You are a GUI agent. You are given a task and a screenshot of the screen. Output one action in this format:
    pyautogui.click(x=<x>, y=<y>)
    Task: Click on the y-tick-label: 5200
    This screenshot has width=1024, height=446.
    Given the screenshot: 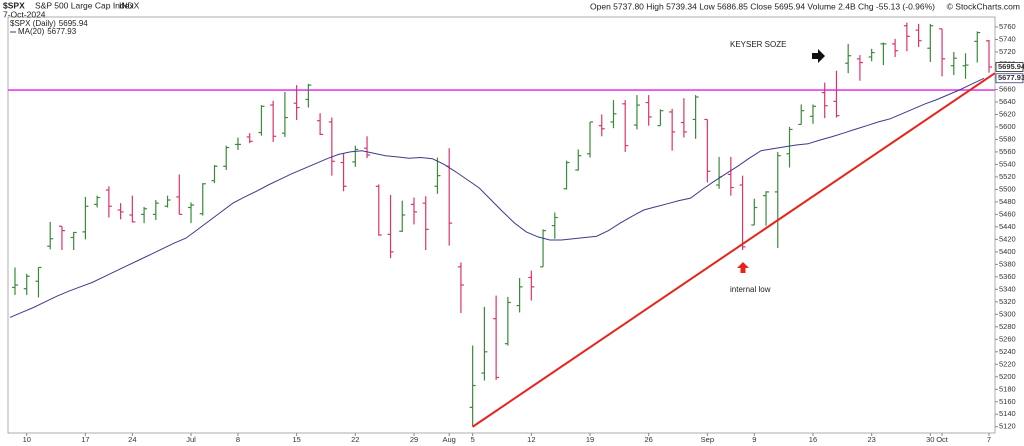 What is the action you would take?
    pyautogui.click(x=1007, y=376)
    